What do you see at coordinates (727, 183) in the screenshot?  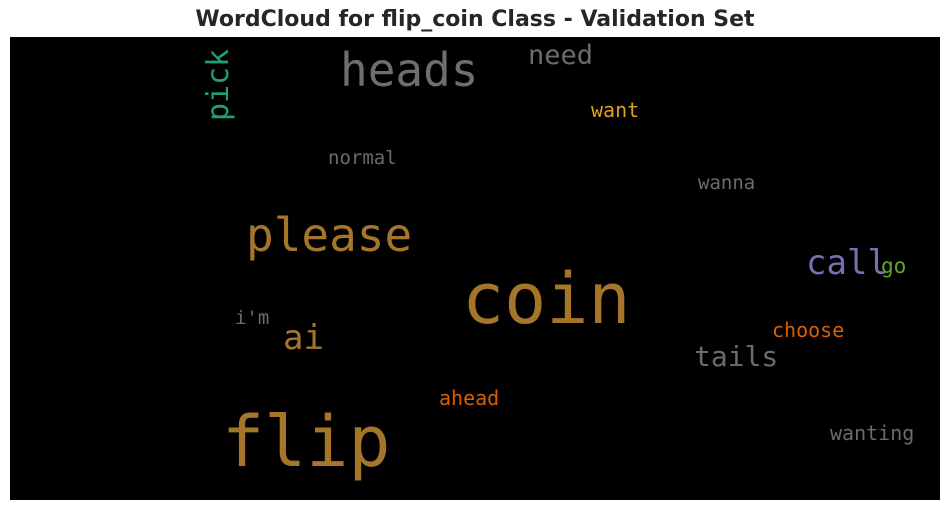 I see `word-wanna: wanna` at bounding box center [727, 183].